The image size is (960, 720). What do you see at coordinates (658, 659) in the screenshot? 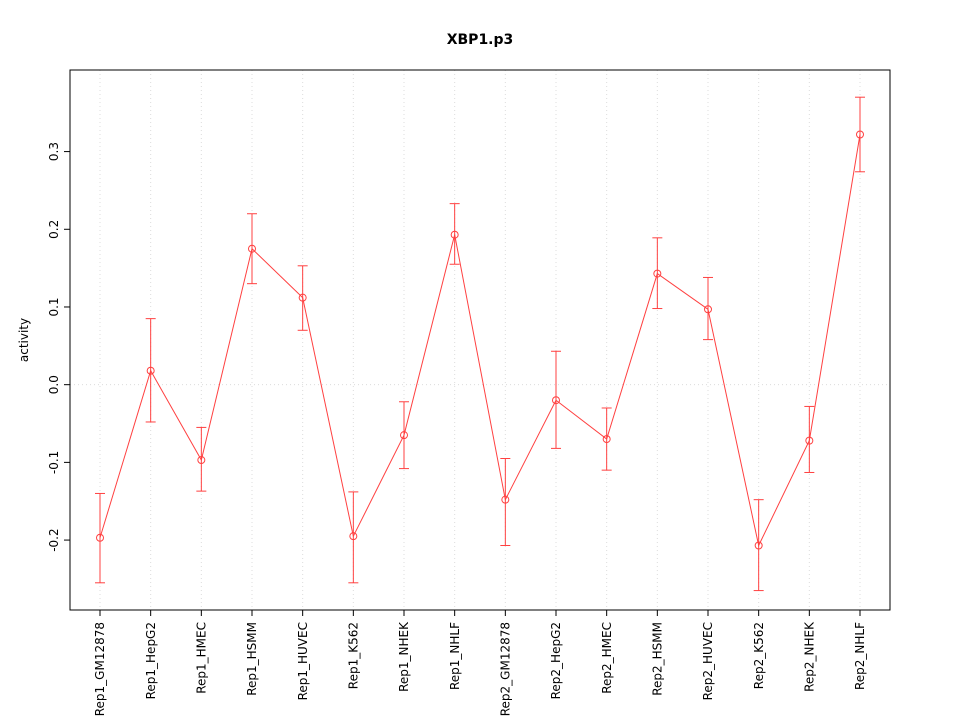
I see `x-tick-label: Rep2_HSMM` at bounding box center [658, 659].